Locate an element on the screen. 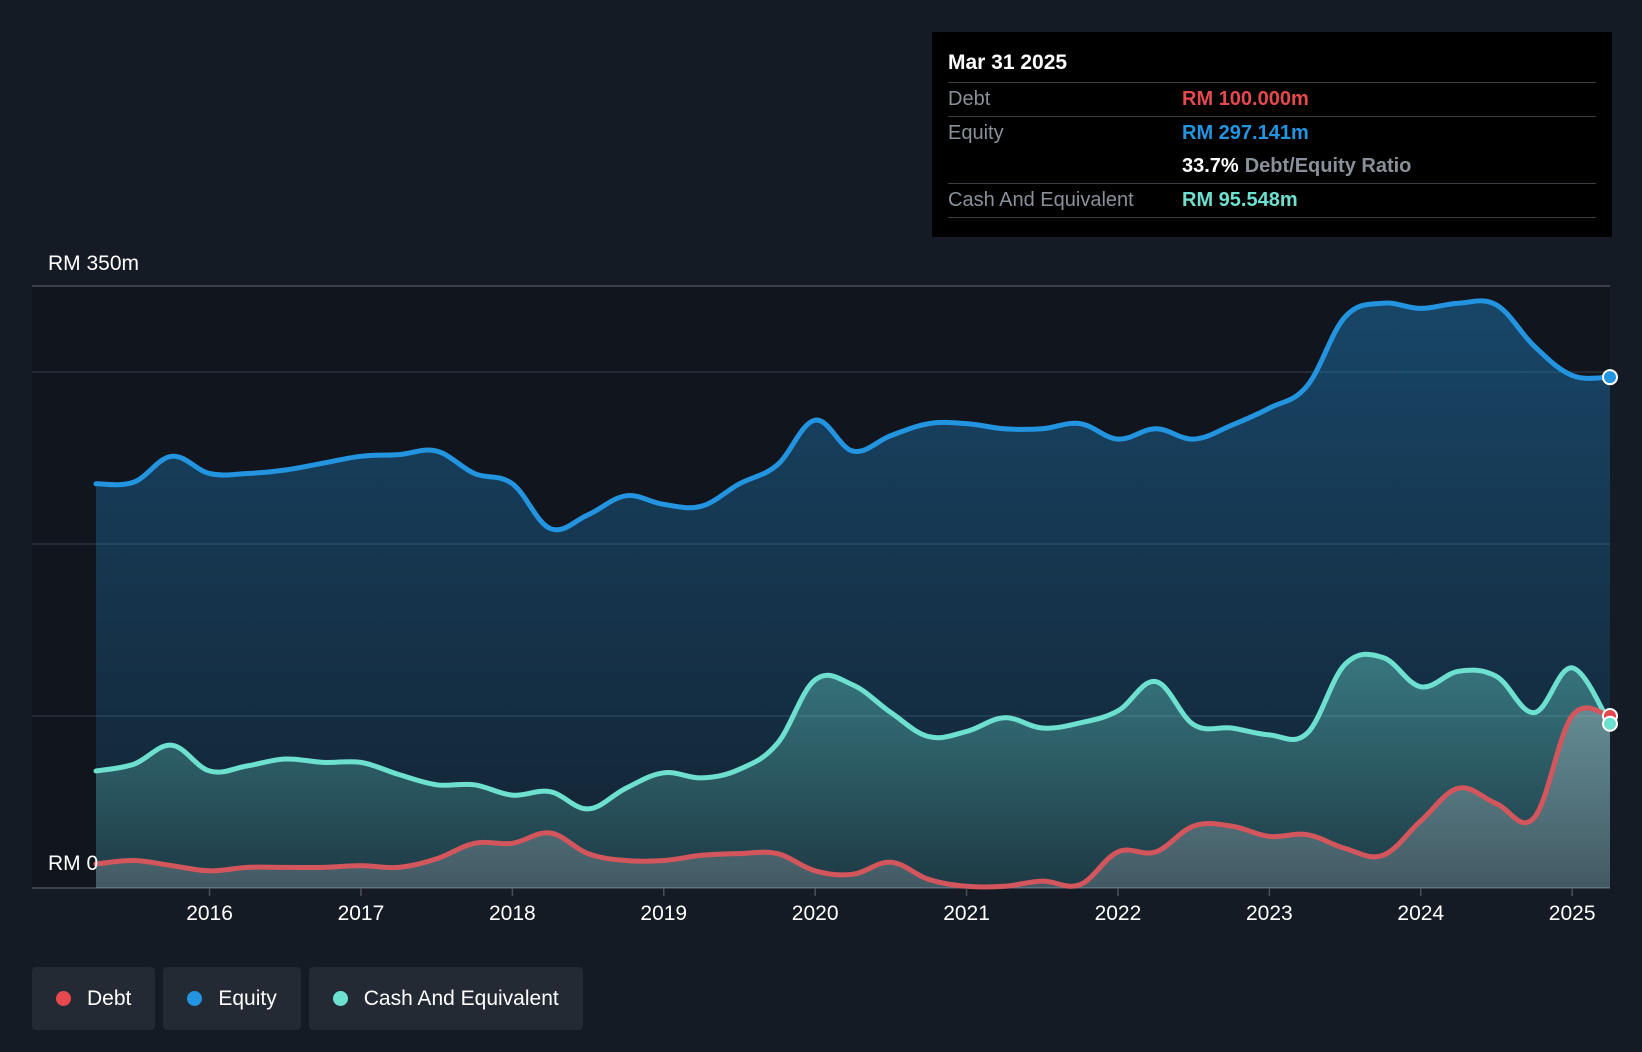  legend-item-debt: Debt is located at coordinates (94, 998).